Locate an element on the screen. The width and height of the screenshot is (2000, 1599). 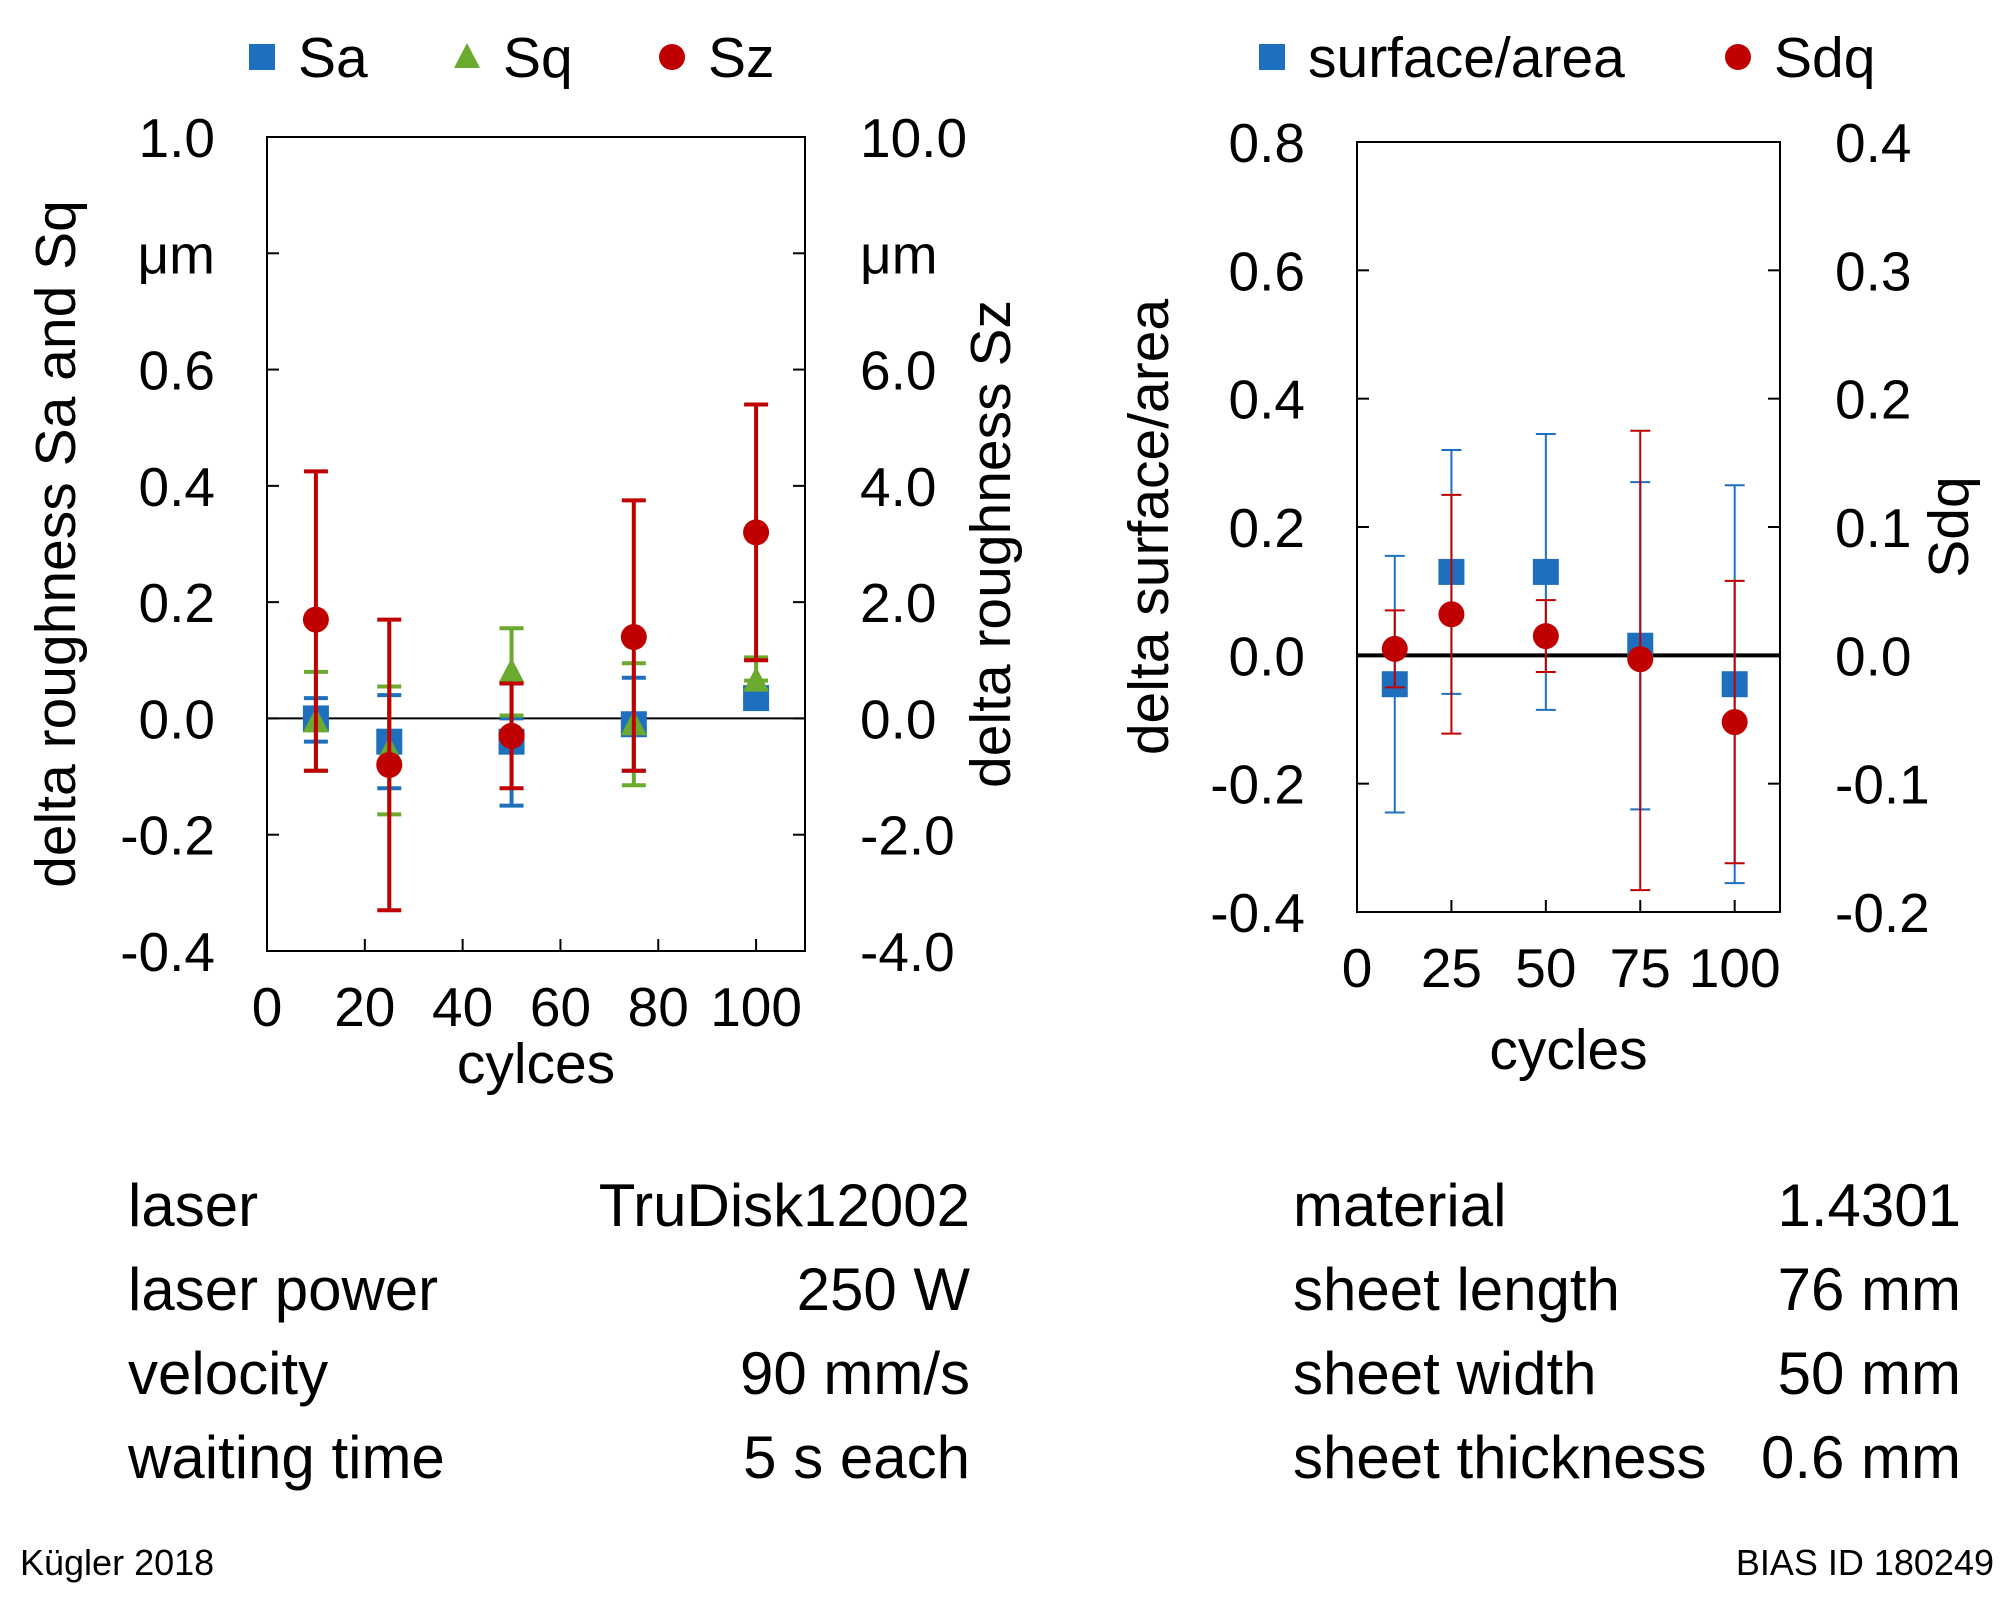
param-label: laser power is located at coordinates (283, 1289).